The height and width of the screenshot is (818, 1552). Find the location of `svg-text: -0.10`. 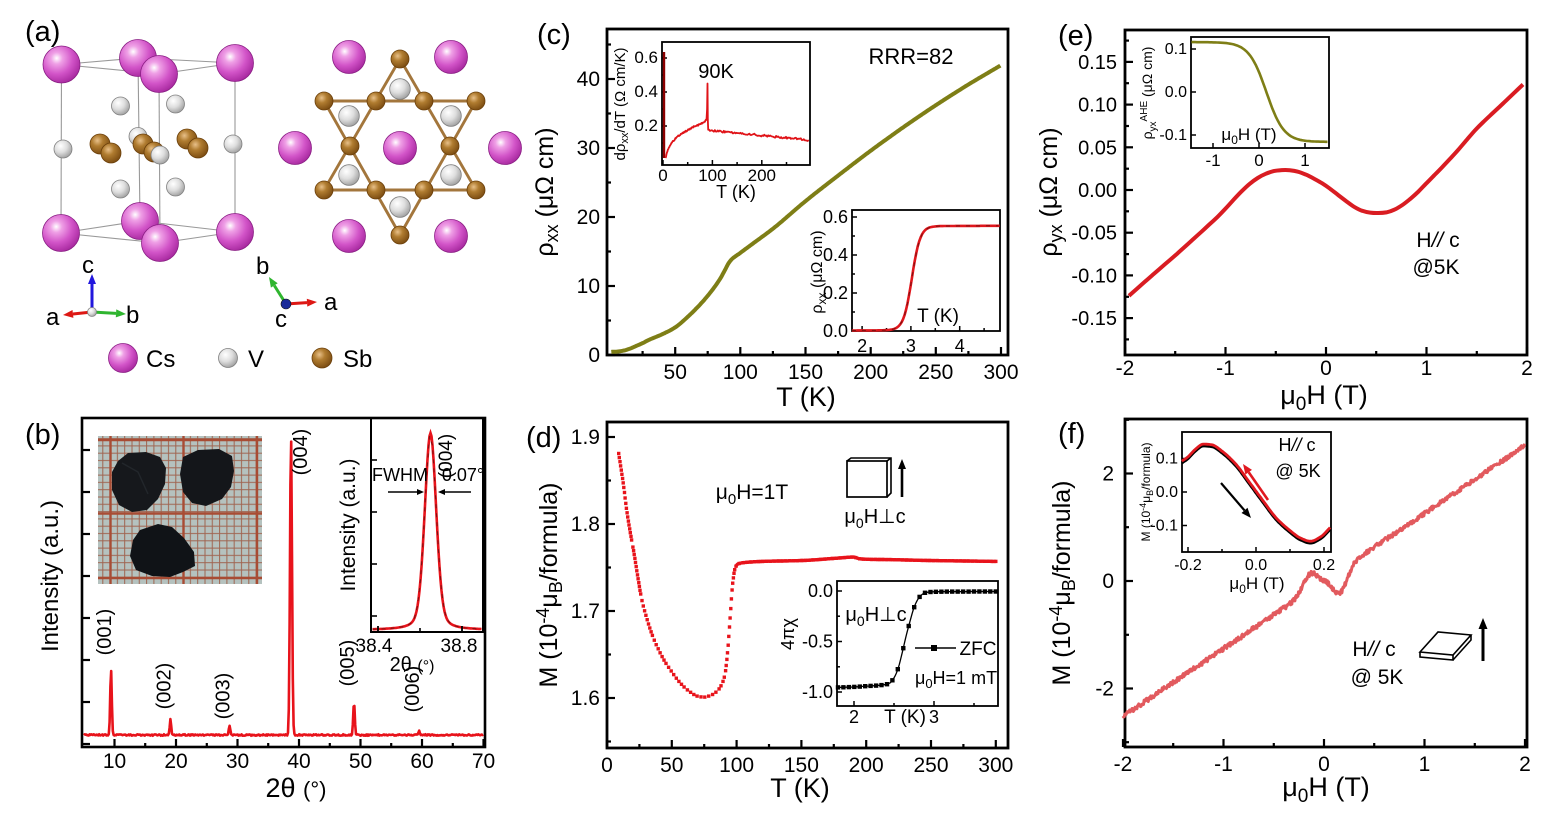

svg-text: -0.10 is located at coordinates (1094, 276).